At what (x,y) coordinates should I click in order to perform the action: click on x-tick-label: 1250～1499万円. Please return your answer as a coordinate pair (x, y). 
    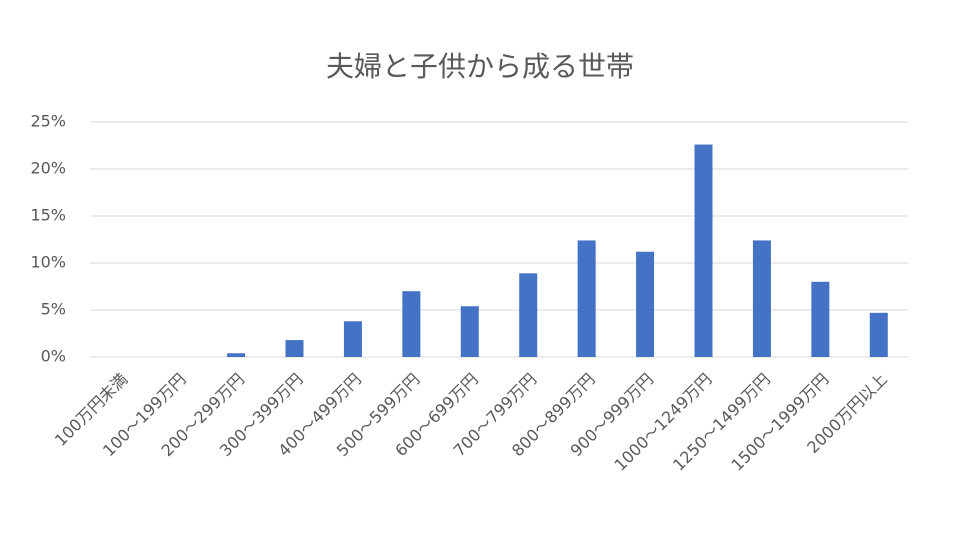
    Looking at the image, I should click on (721, 422).